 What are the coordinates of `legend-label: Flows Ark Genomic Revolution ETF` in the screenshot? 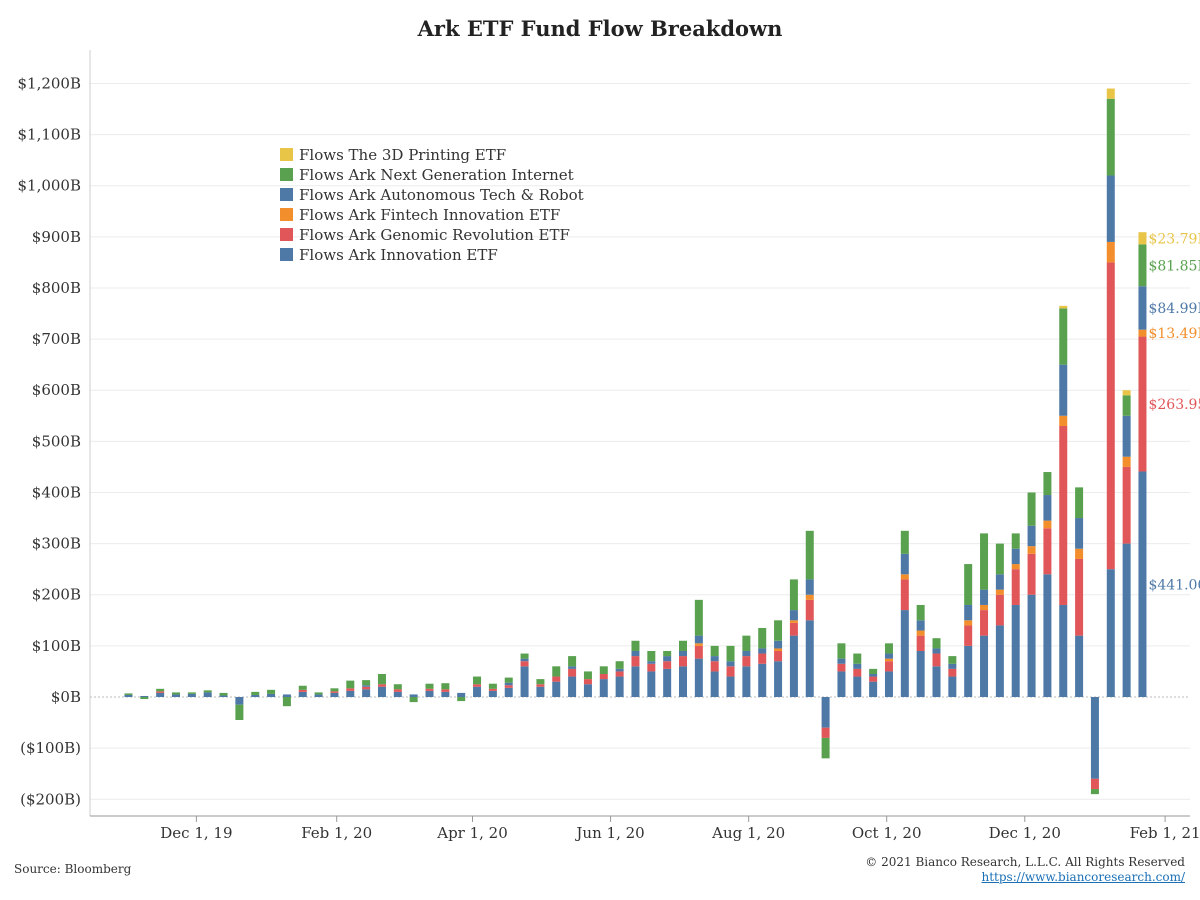 It's located at (434, 235).